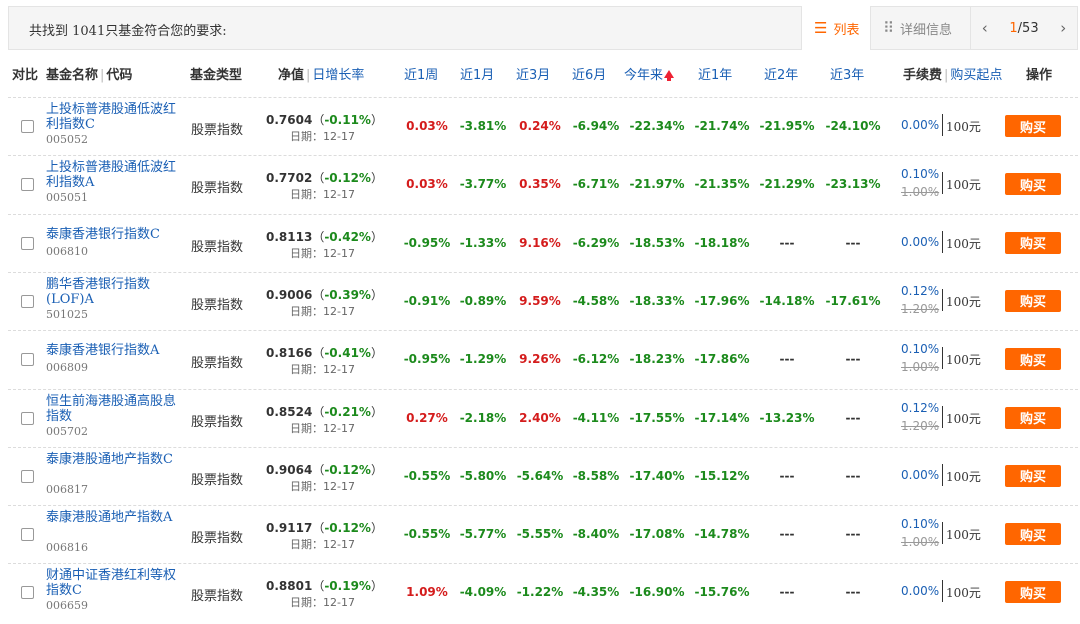 The height and width of the screenshot is (624, 1080). I want to click on sort-desc-icon, so click(669, 75).